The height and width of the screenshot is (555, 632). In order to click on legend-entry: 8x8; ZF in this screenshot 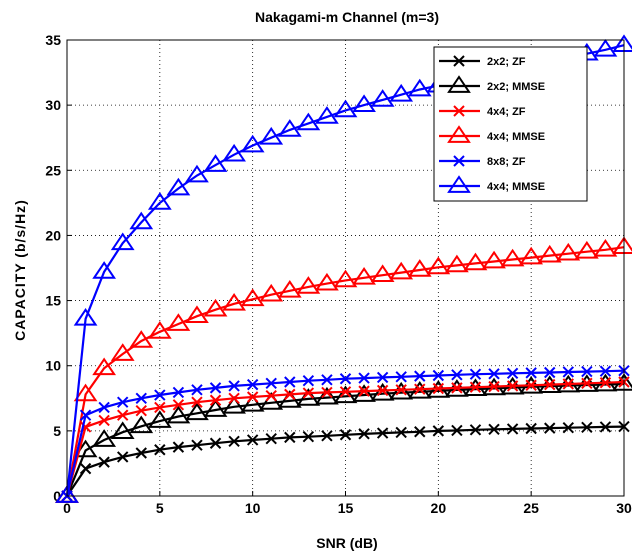, I will do `click(482, 161)`.